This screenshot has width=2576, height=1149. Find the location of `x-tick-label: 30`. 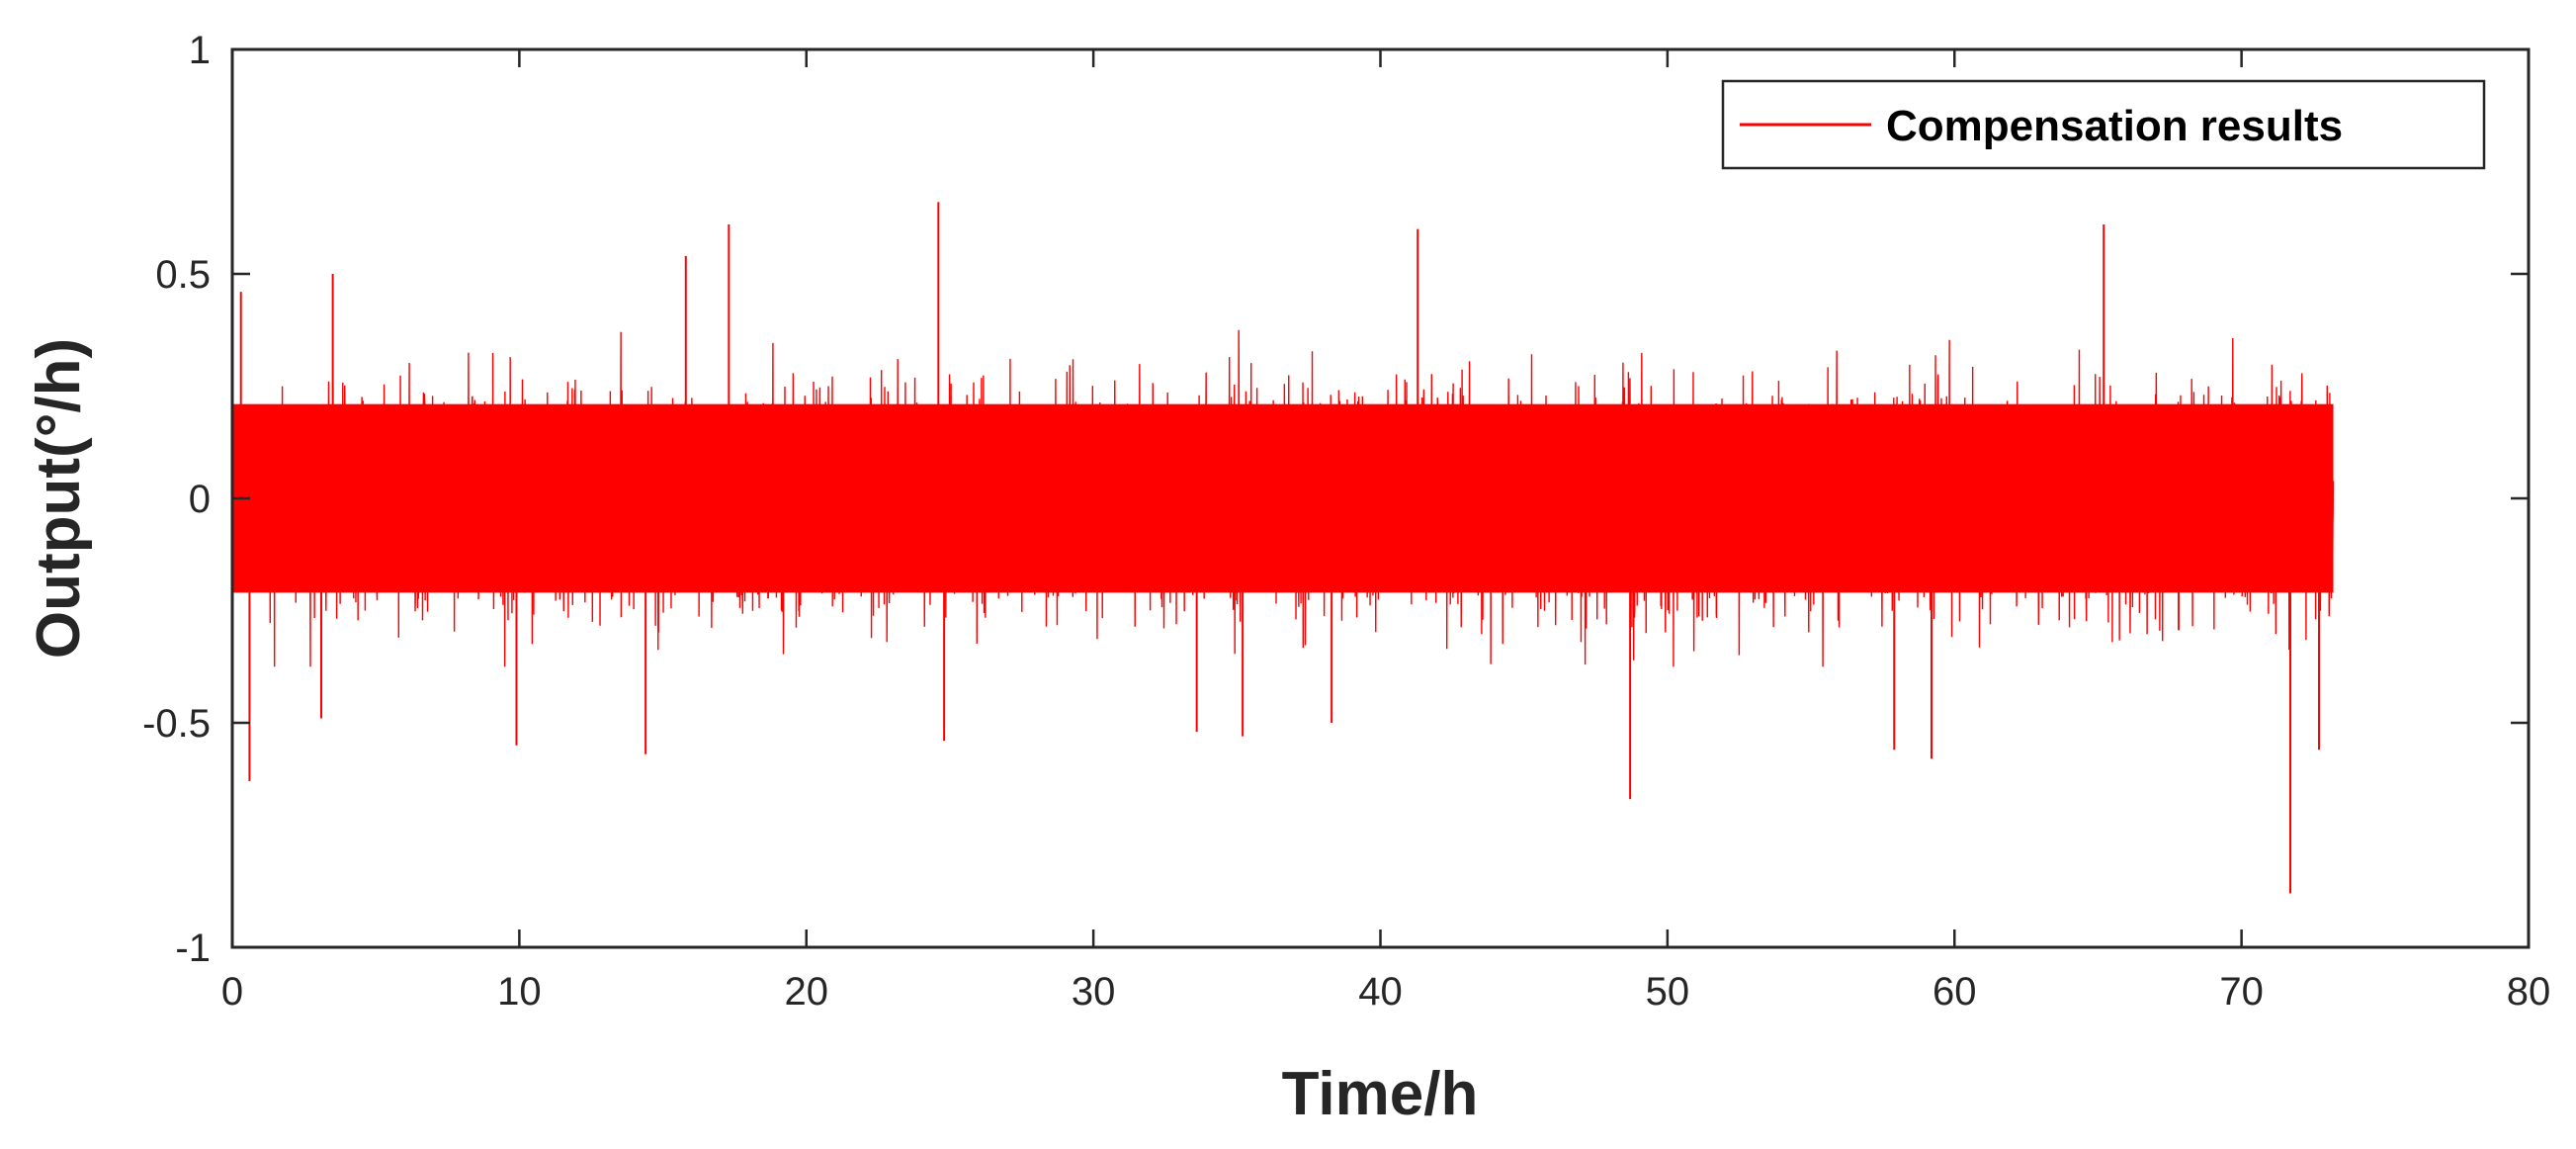

x-tick-label: 30 is located at coordinates (1094, 992).